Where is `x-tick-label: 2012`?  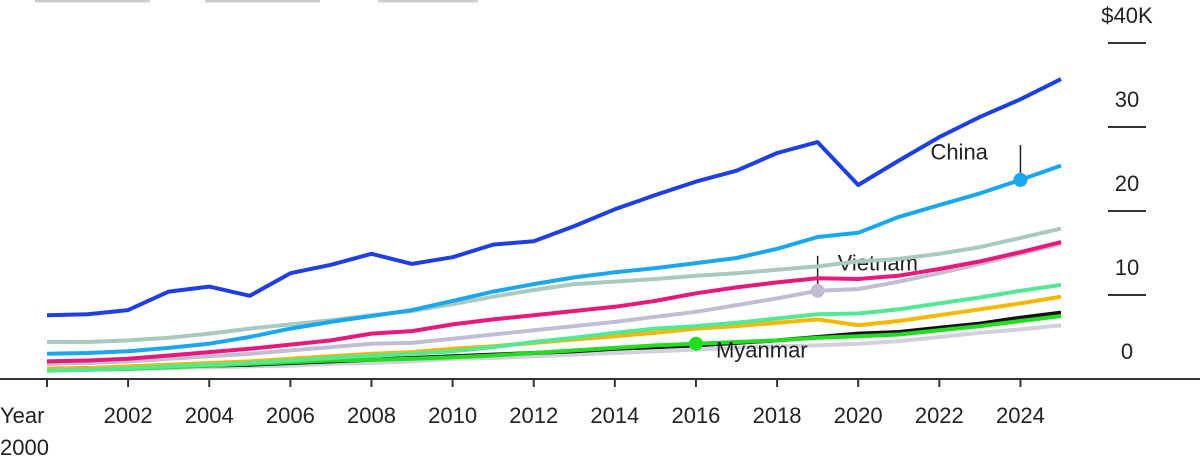
x-tick-label: 2012 is located at coordinates (534, 415).